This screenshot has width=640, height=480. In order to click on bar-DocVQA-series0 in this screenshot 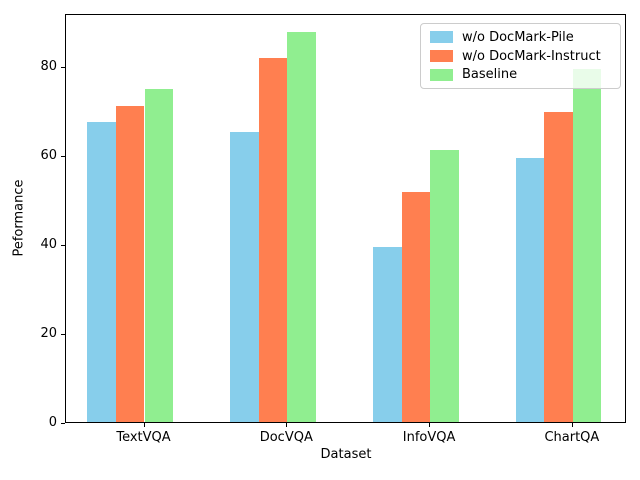, I will do `click(244, 276)`.